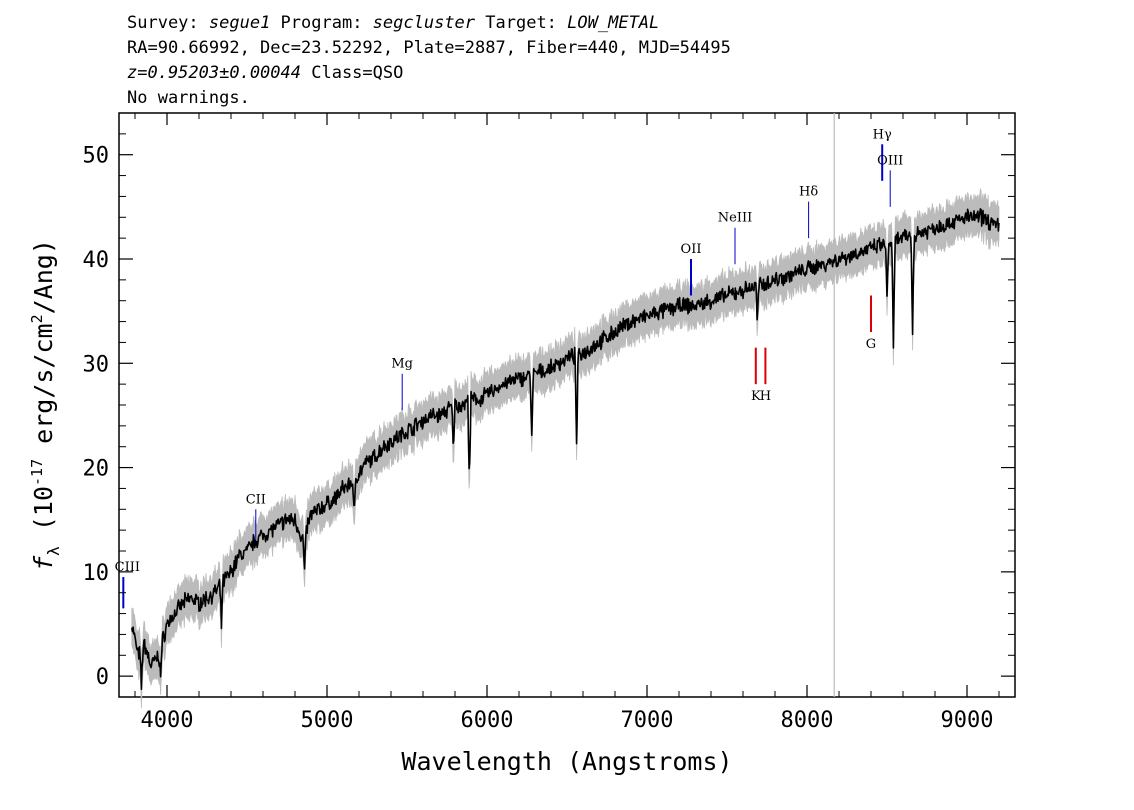 This screenshot has height=810, width=1134. Describe the element at coordinates (102, 677) in the screenshot. I see `y-tick-label-0: 0` at that location.